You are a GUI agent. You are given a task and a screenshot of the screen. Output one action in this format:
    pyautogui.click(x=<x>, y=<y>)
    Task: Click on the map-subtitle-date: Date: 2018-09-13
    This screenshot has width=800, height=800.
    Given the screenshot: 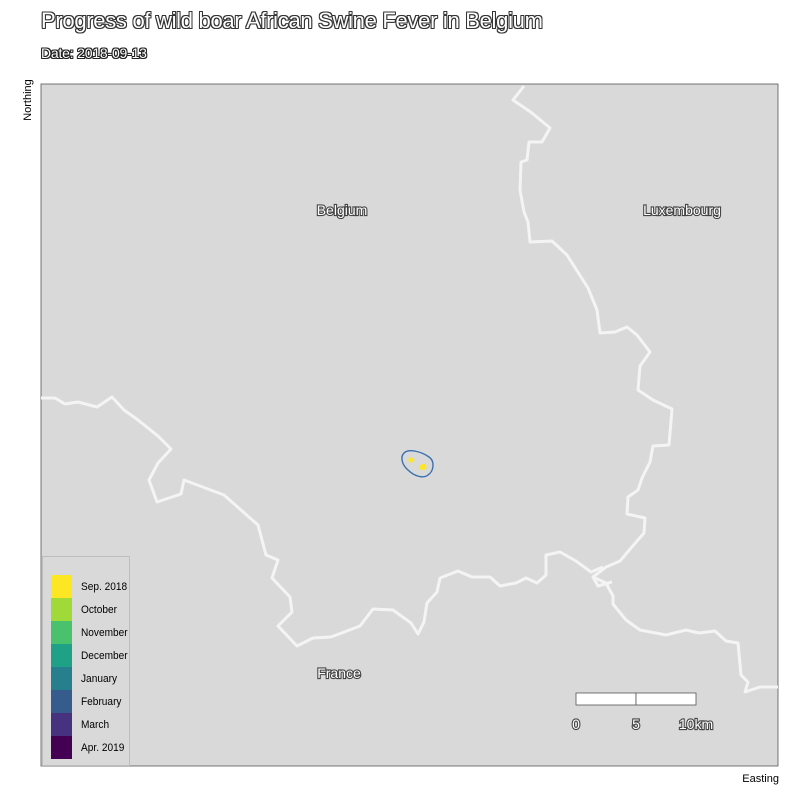 What is the action you would take?
    pyautogui.click(x=94, y=53)
    